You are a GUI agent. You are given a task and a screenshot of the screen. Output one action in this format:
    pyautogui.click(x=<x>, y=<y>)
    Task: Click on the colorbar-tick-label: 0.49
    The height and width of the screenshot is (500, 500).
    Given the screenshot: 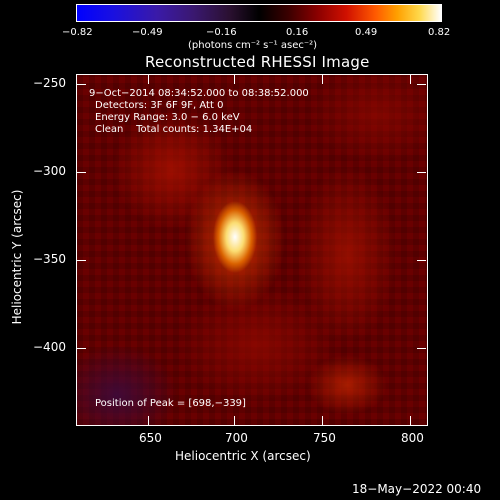 What is the action you would take?
    pyautogui.click(x=366, y=32)
    